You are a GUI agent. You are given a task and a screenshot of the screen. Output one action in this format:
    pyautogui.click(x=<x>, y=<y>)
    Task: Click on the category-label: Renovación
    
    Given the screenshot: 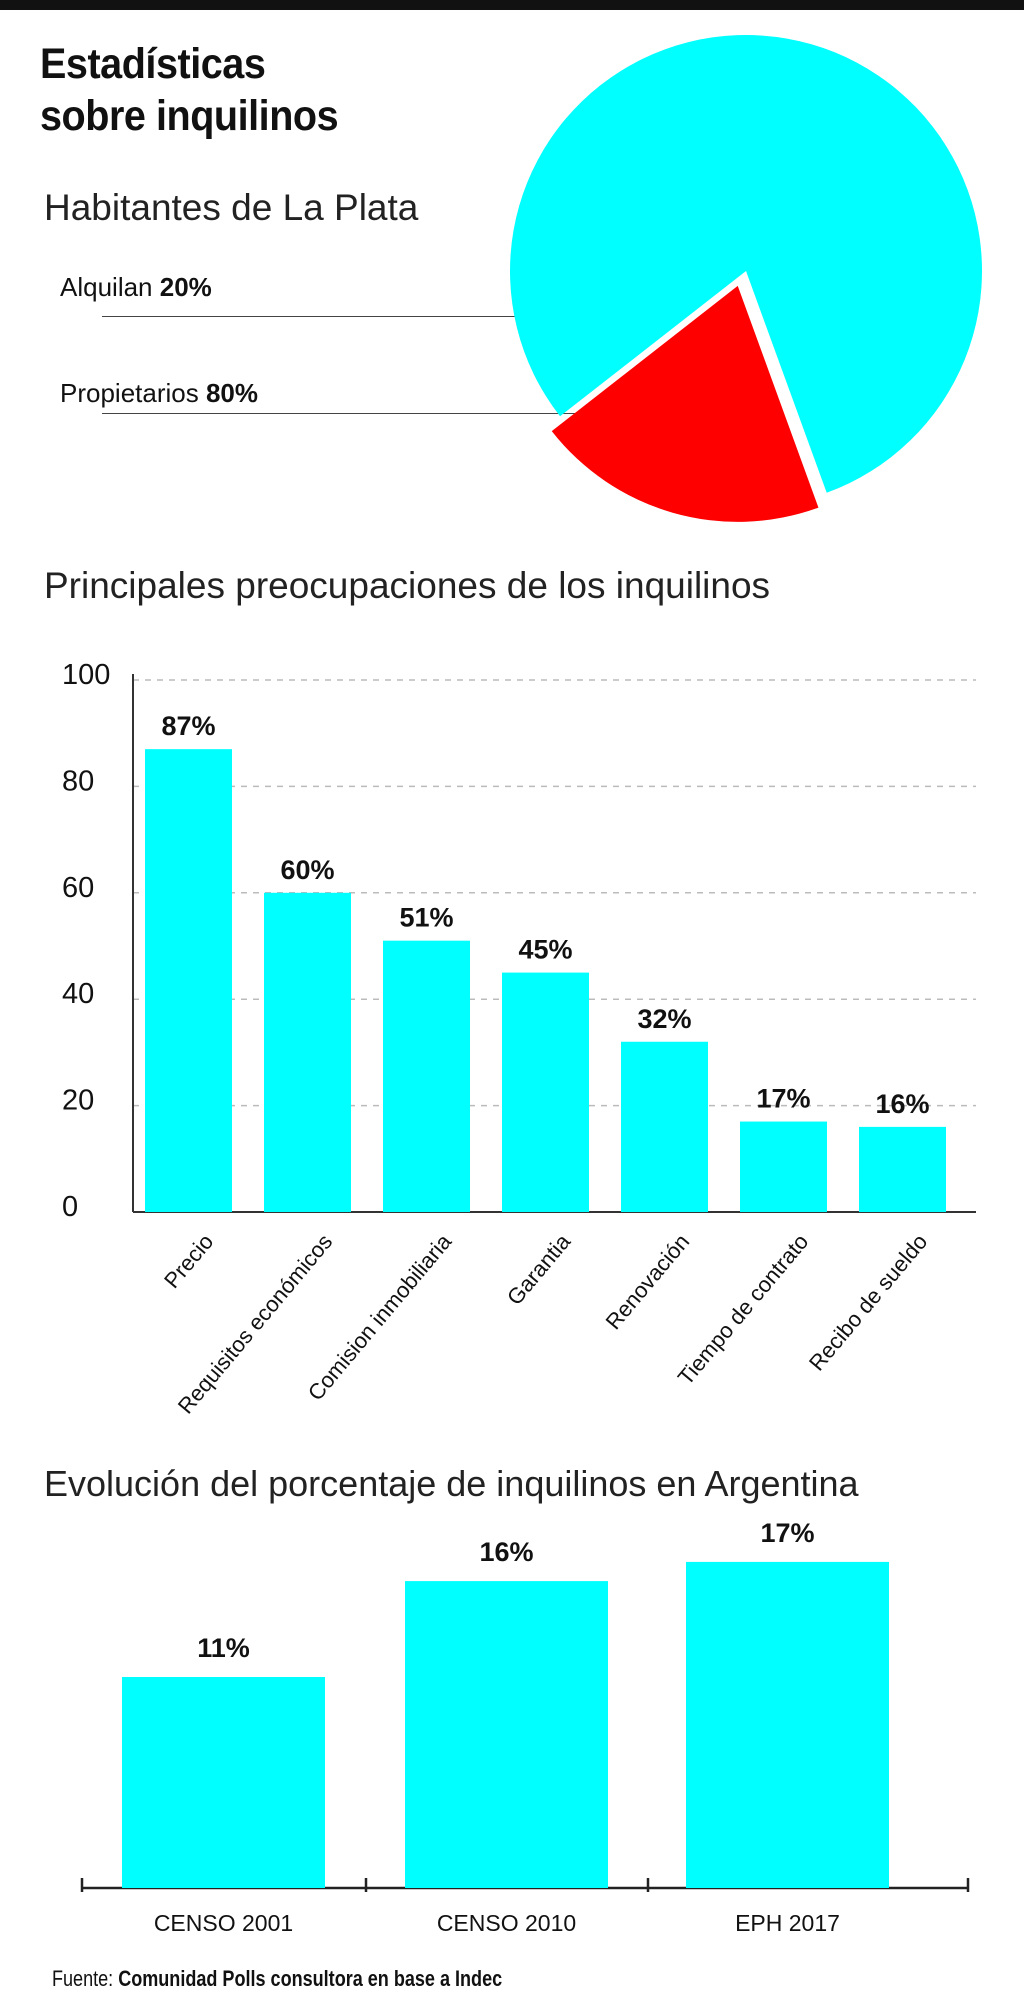 What is the action you would take?
    pyautogui.click(x=647, y=1281)
    